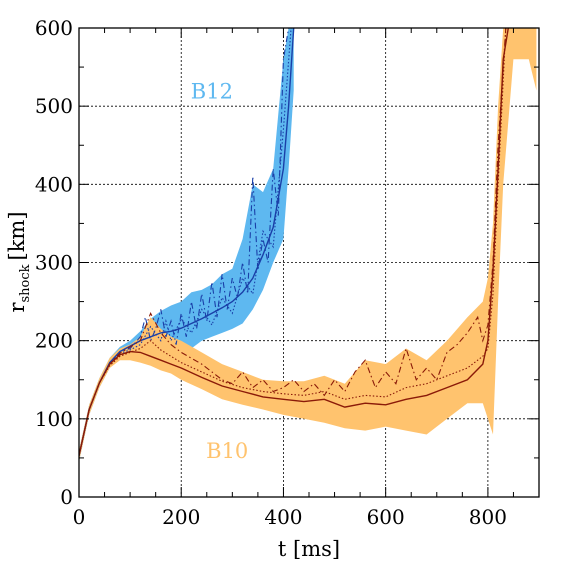 The height and width of the screenshot is (566, 566). What do you see at coordinates (212, 91) in the screenshot?
I see `b12-series-label: B12` at bounding box center [212, 91].